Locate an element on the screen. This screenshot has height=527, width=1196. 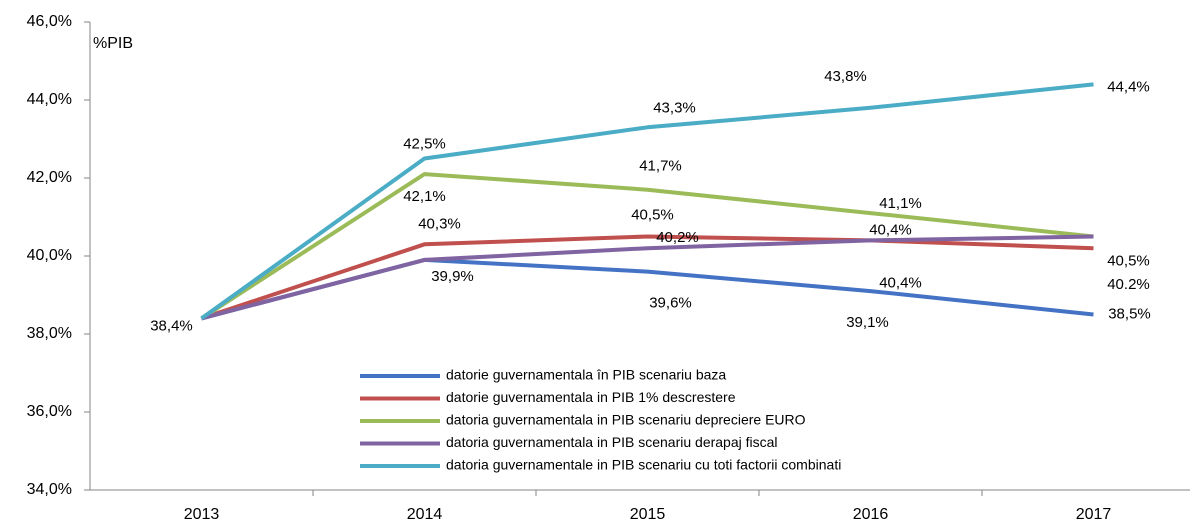
y-tick-label: 38,0% is located at coordinates (49, 333).